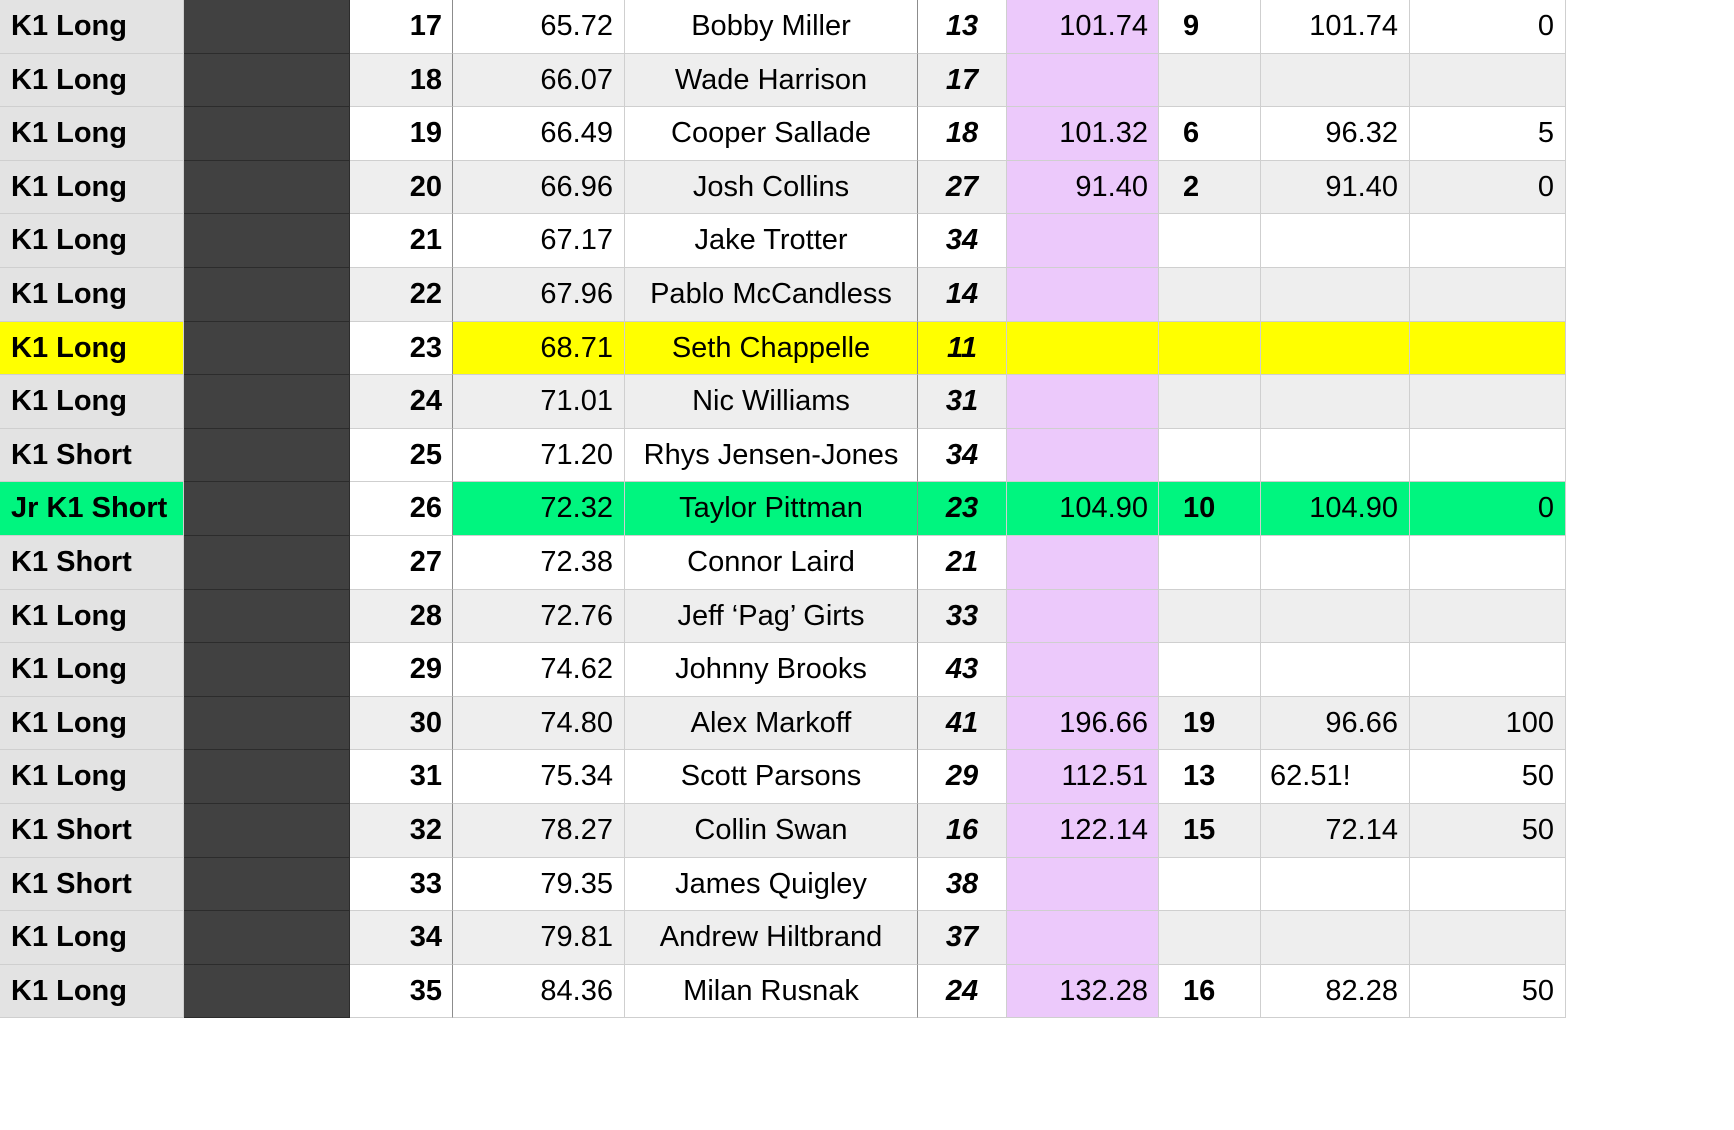 The width and height of the screenshot is (1734, 1130). I want to click on difference-cell: 5, so click(1488, 134).